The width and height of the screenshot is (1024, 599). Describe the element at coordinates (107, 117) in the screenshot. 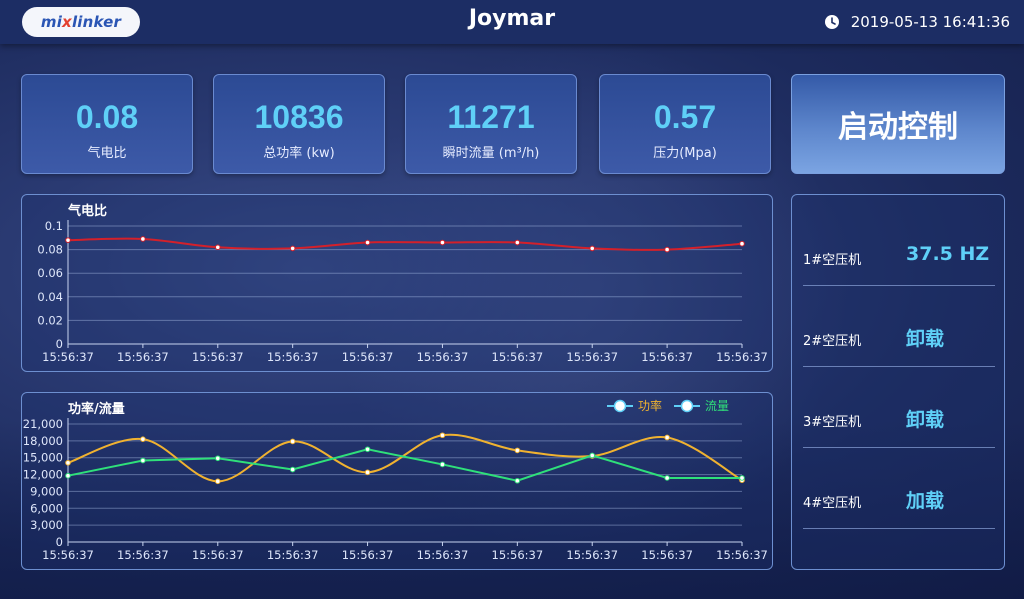

I see `metric-value: 0.08` at that location.